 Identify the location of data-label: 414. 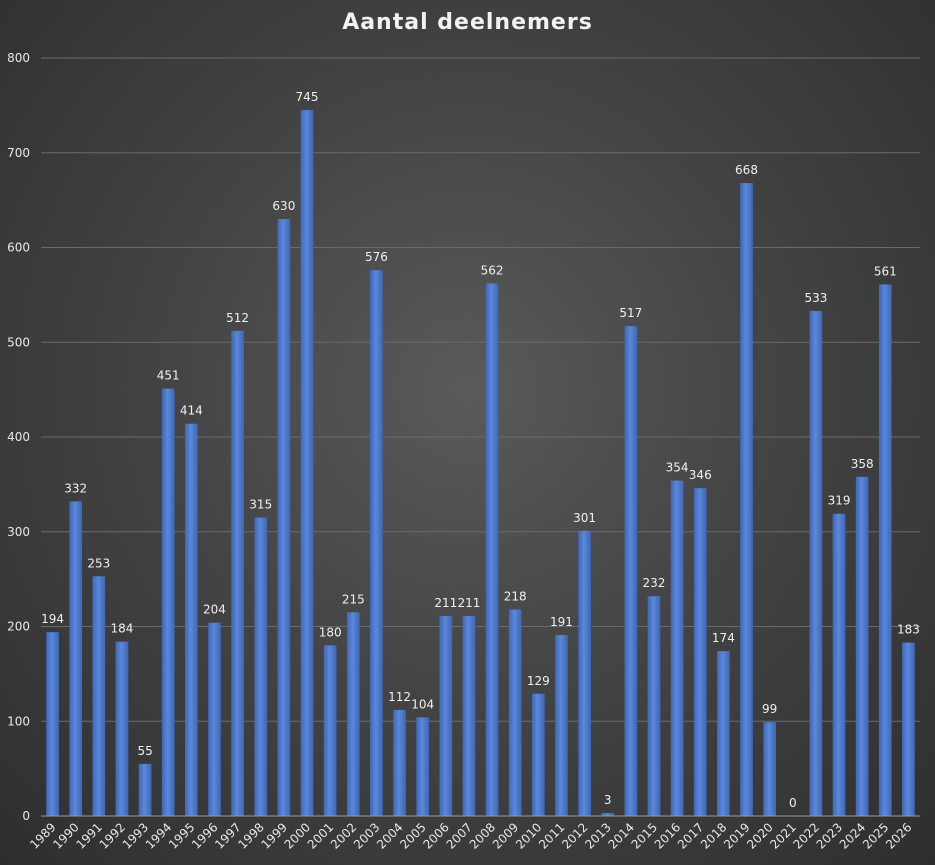
(191, 411).